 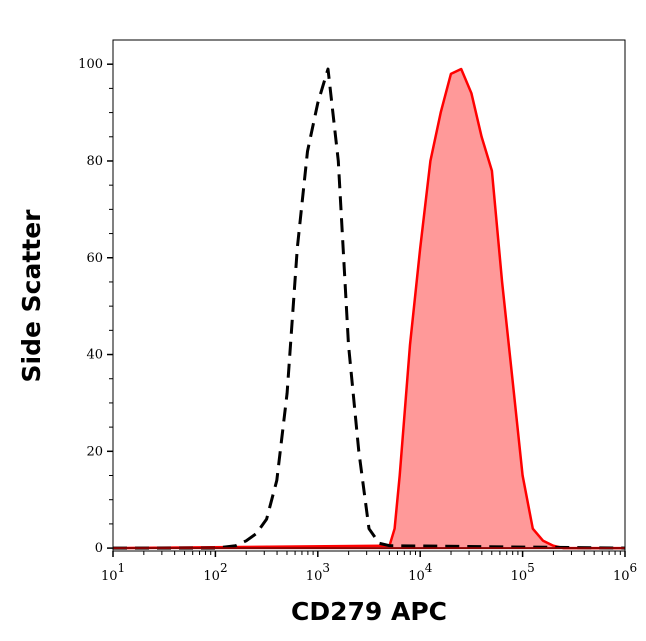 I want to click on y-tick-label: 60, so click(x=94, y=258).